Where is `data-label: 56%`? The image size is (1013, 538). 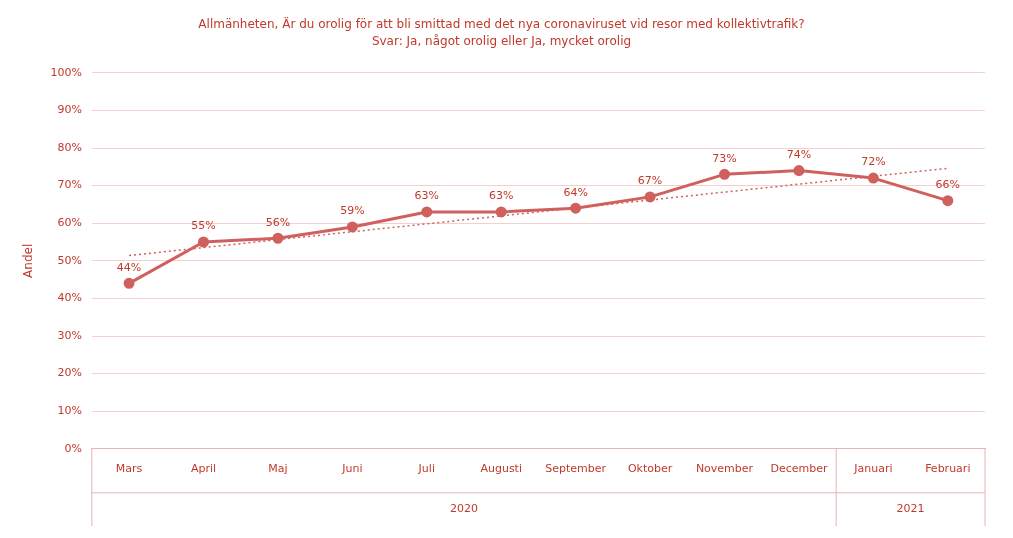
data-label: 56% is located at coordinates (278, 222).